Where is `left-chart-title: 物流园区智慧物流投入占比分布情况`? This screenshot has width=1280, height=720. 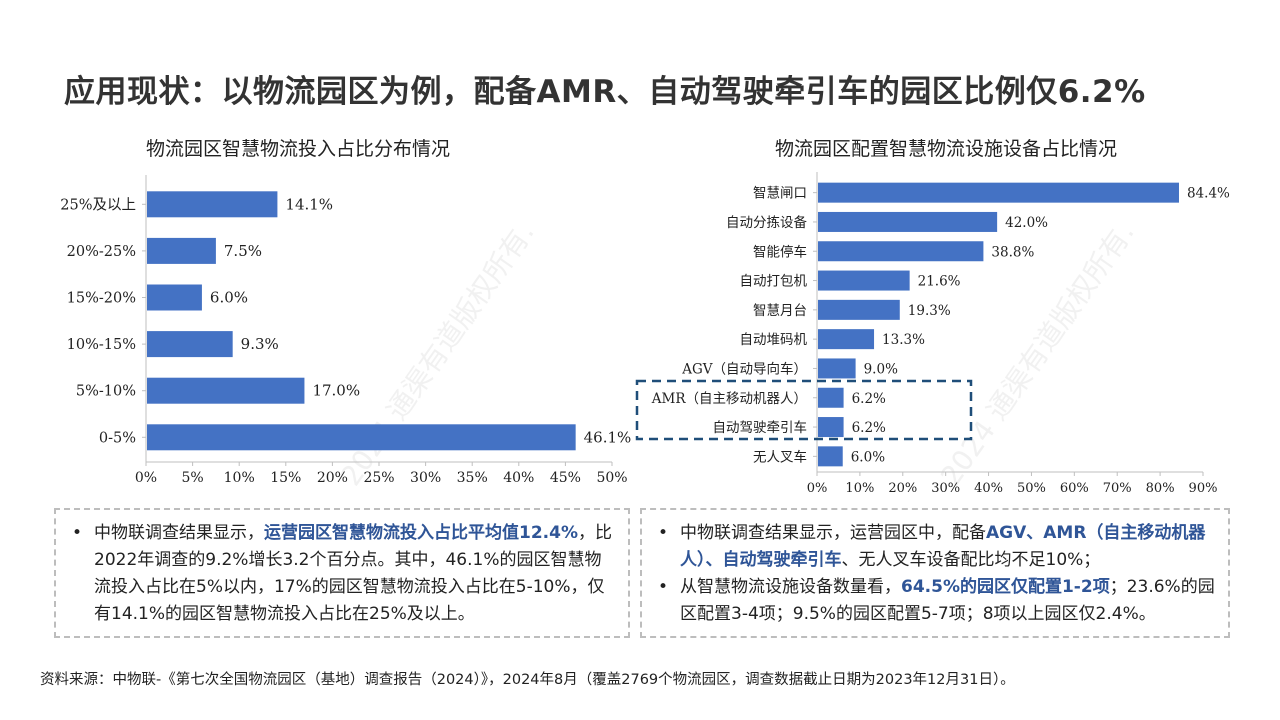 left-chart-title: 物流园区智慧物流投入占比分布情况 is located at coordinates (298, 149).